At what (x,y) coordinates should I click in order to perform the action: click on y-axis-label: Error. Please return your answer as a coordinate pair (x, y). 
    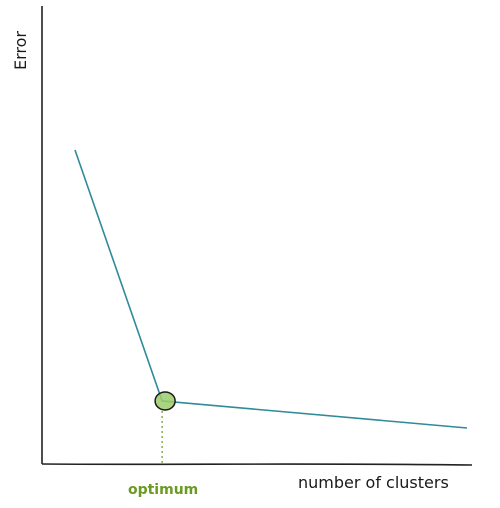
    Looking at the image, I should click on (20, 50).